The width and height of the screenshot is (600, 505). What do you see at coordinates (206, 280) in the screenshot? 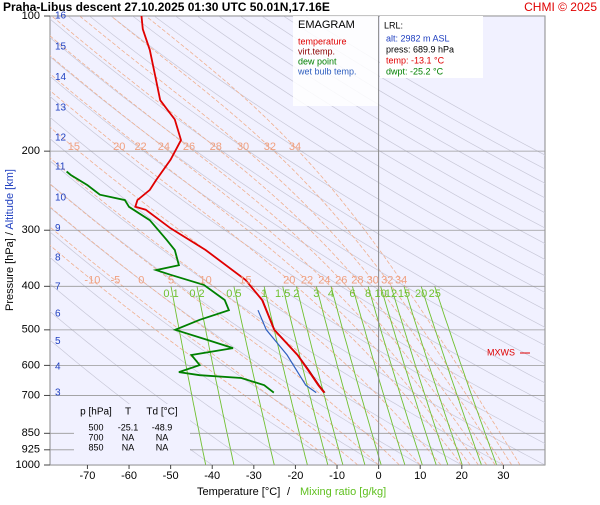
I see `moist-adiabat-label: 10` at bounding box center [206, 280].